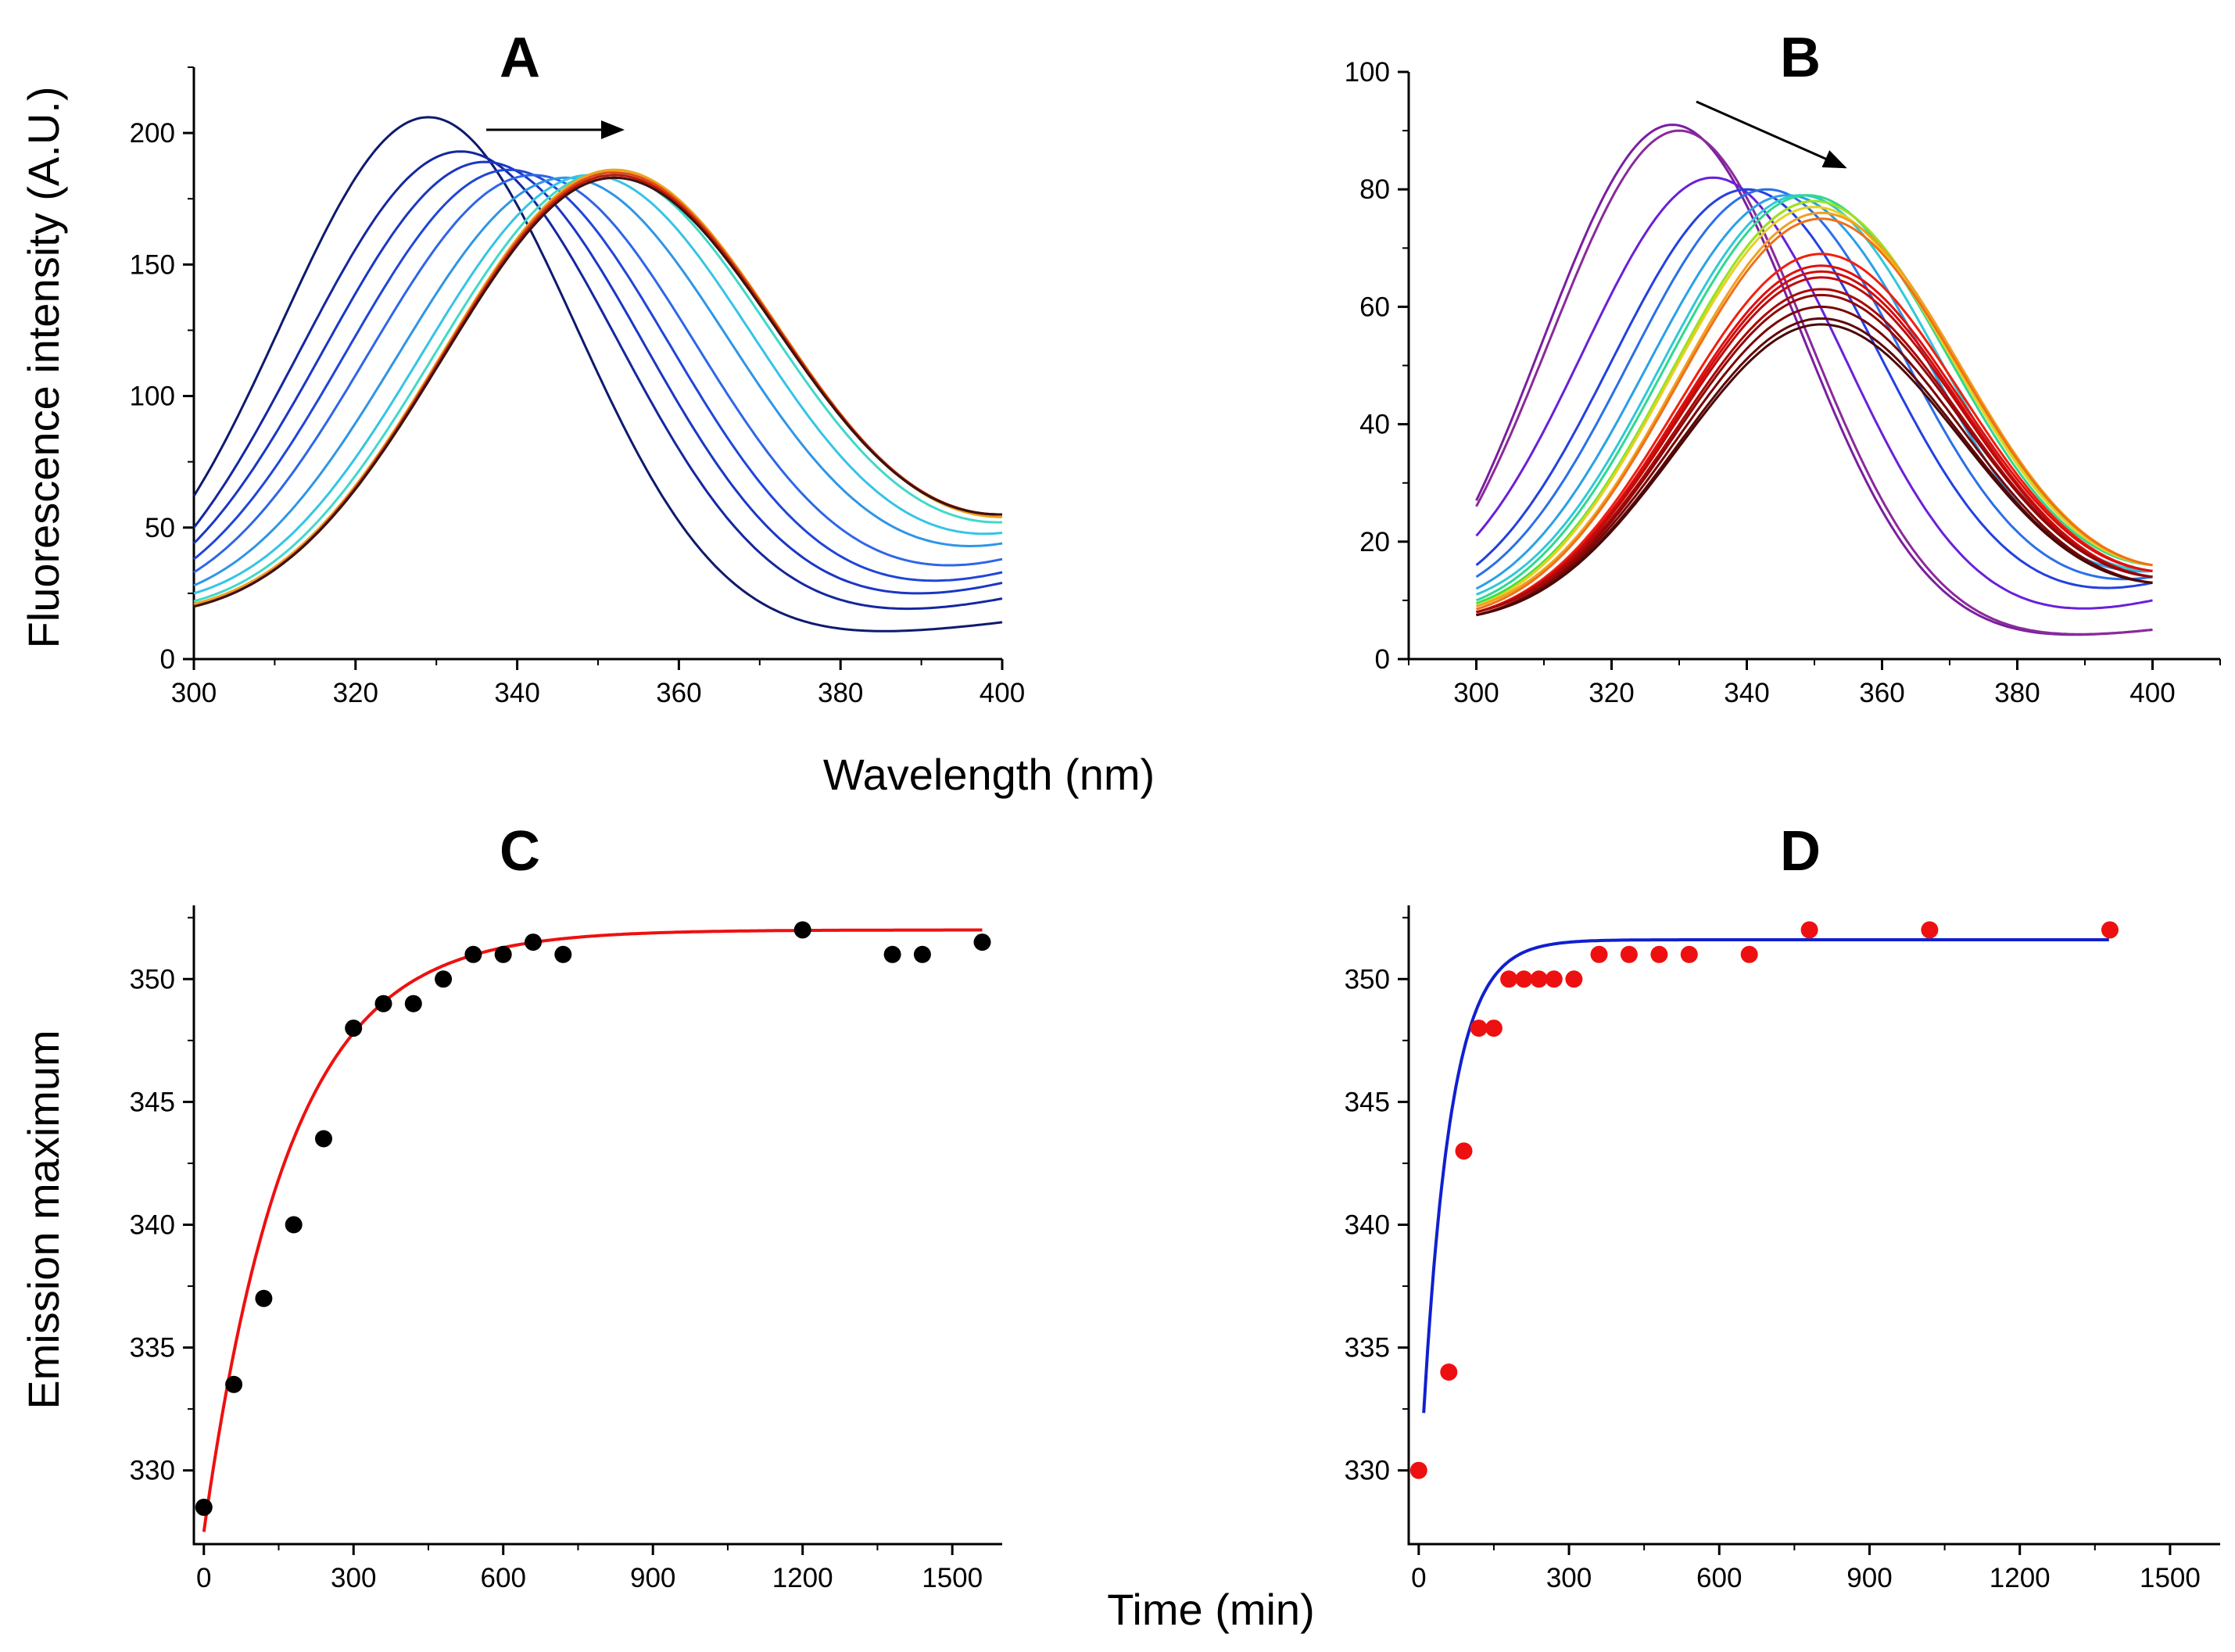  What do you see at coordinates (160, 528) in the screenshot?
I see `y-tick-label: 50` at bounding box center [160, 528].